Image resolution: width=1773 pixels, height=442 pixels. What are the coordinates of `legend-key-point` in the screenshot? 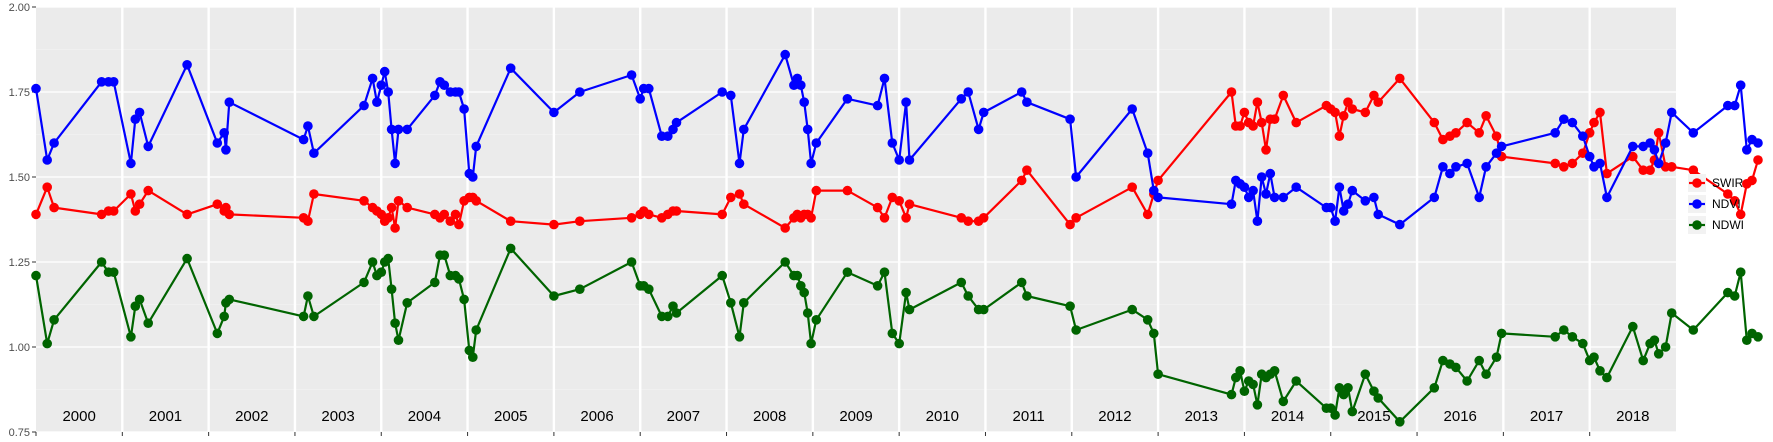 It's located at (1697, 183).